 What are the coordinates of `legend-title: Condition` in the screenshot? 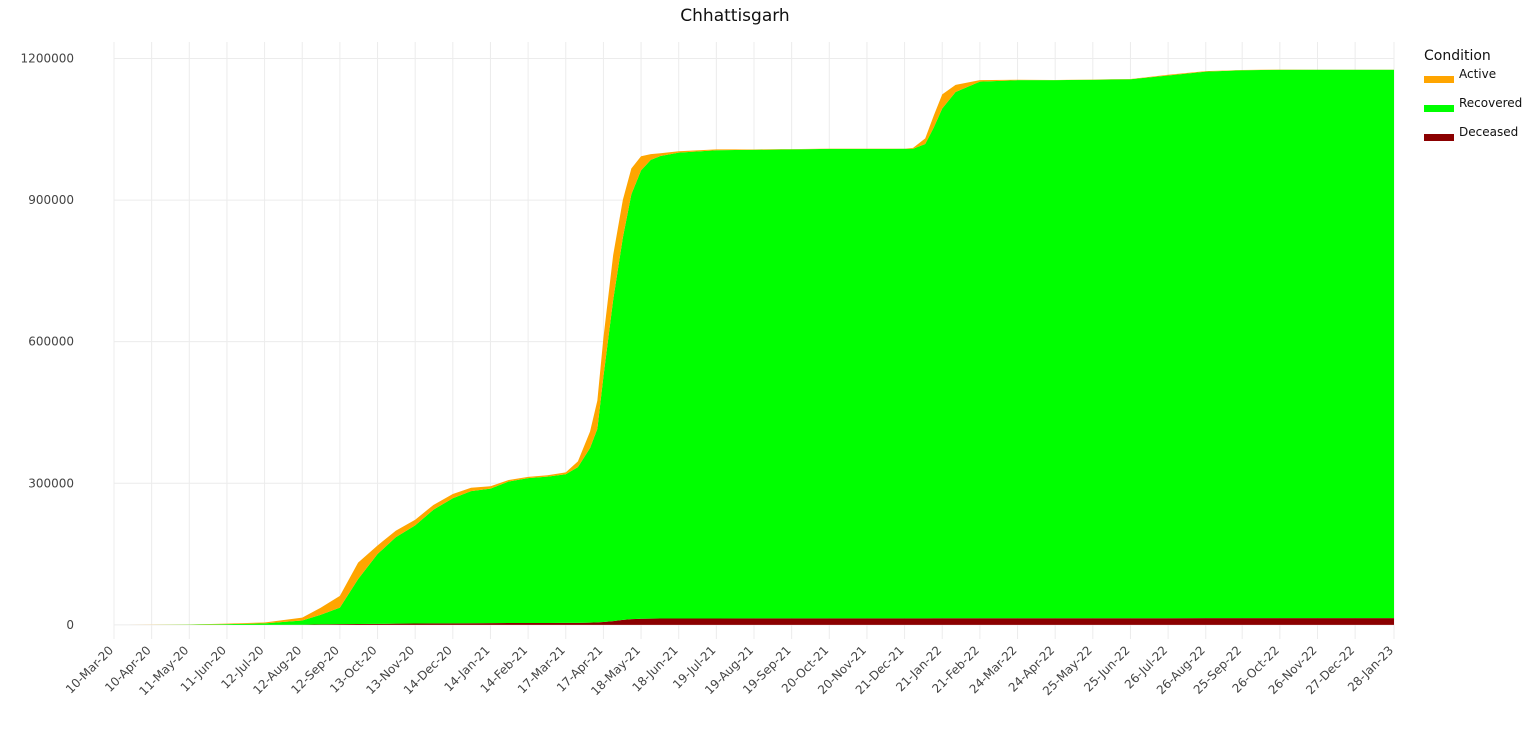 It's located at (1457, 56).